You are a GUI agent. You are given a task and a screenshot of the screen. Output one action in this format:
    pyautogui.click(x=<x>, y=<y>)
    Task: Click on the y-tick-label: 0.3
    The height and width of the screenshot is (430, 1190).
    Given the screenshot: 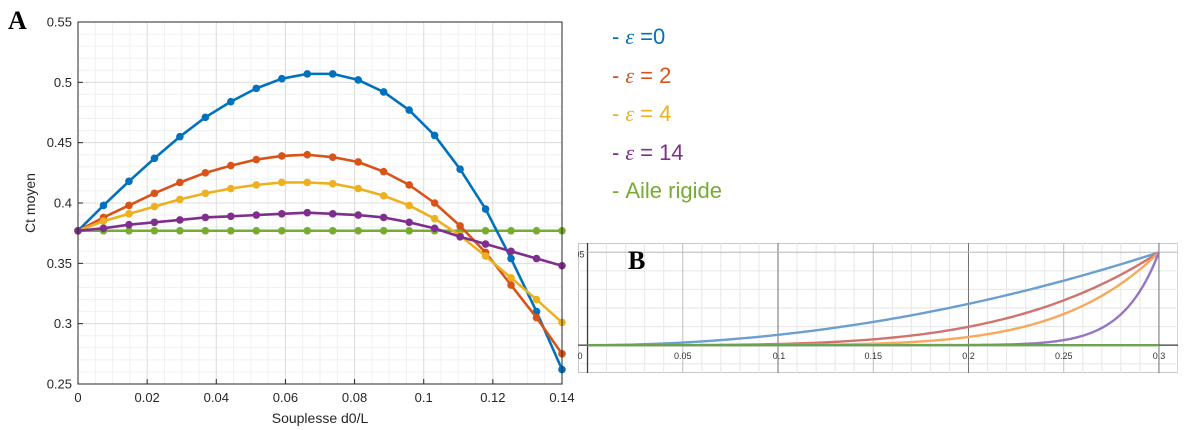 What is the action you would take?
    pyautogui.click(x=63, y=323)
    